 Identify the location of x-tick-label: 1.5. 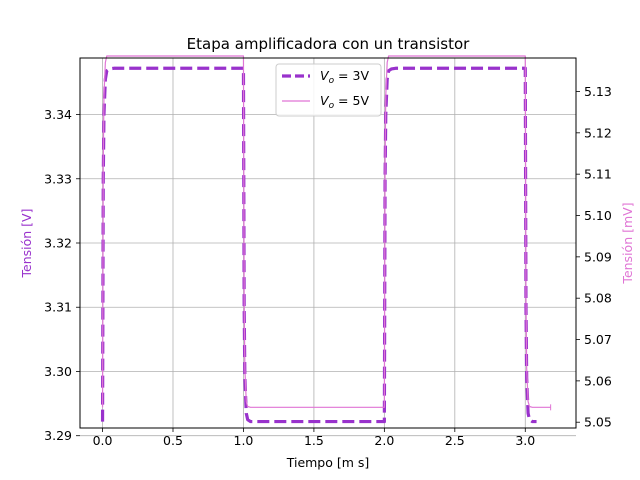
(314, 440).